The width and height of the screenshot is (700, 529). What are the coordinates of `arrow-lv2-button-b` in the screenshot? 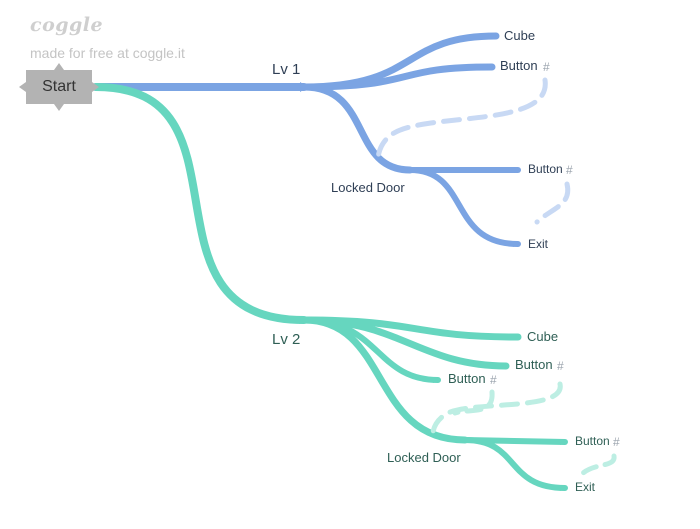 It's located at (436, 380).